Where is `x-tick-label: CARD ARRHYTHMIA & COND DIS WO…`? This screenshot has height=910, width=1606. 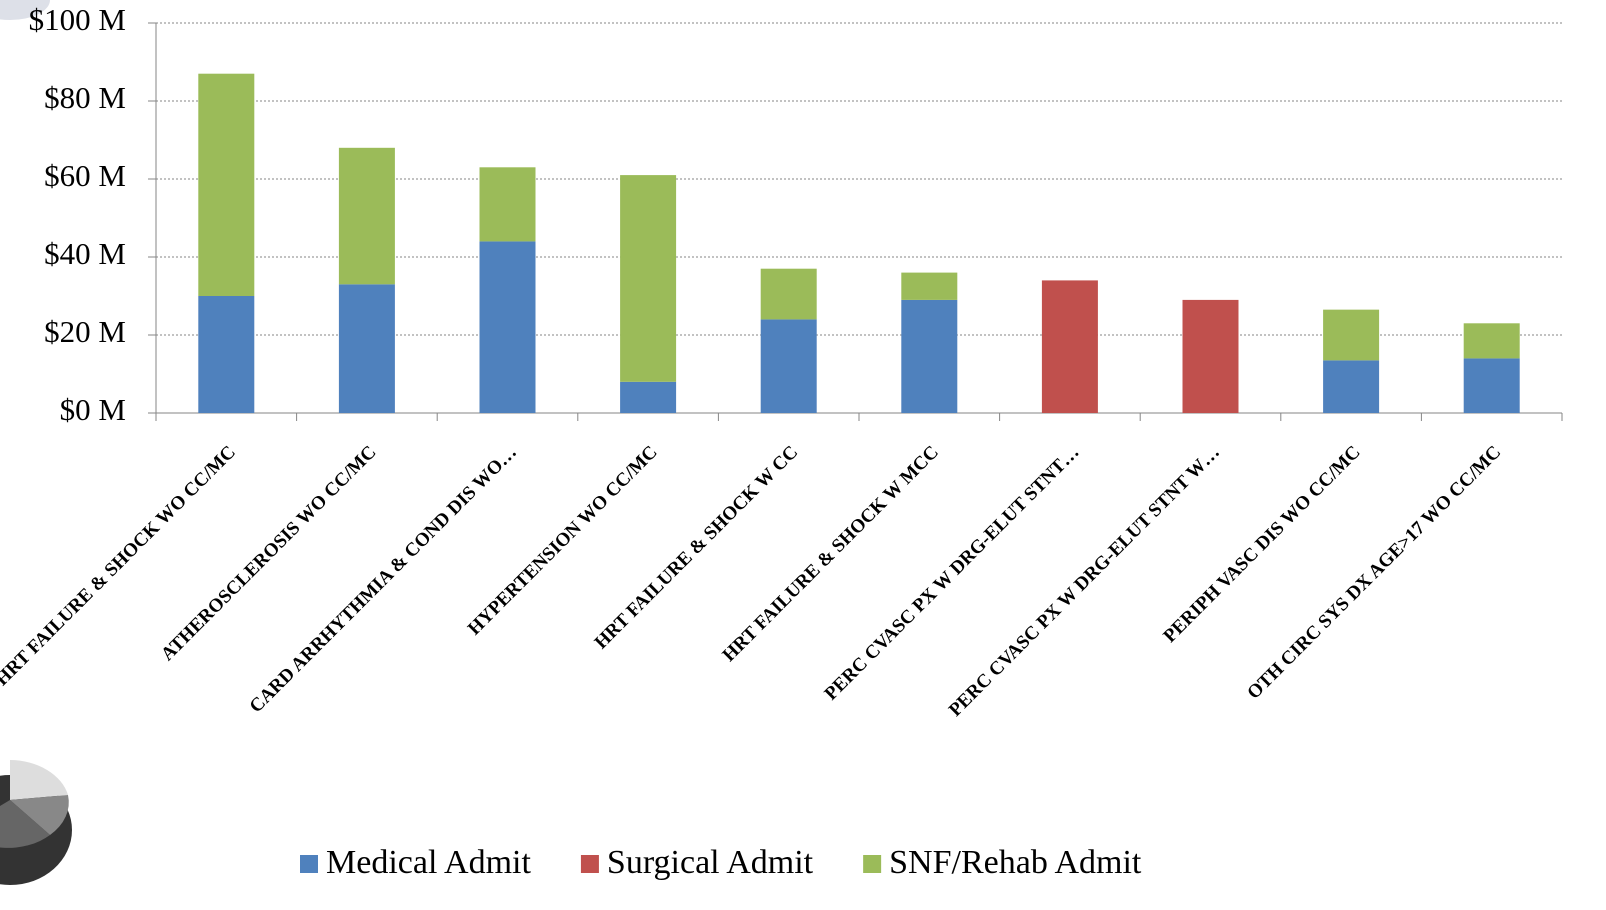 x-tick-label: CARD ARRHYTHMIA & COND DIS WO… is located at coordinates (383, 579).